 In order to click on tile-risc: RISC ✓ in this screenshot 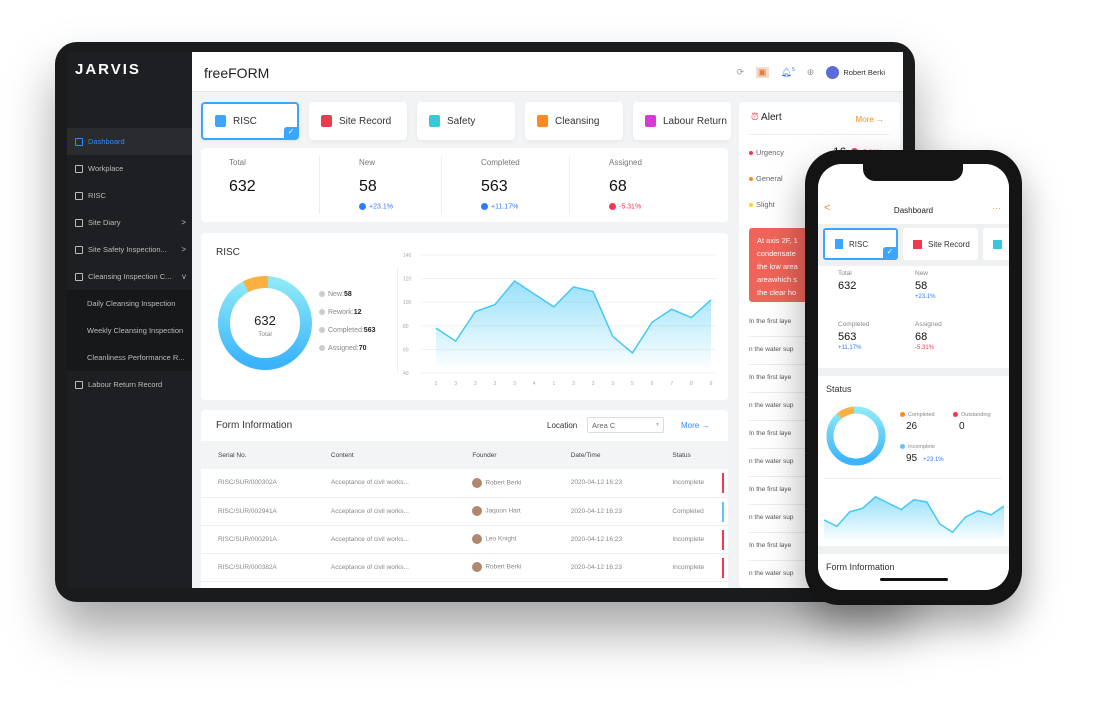, I will do `click(250, 121)`.